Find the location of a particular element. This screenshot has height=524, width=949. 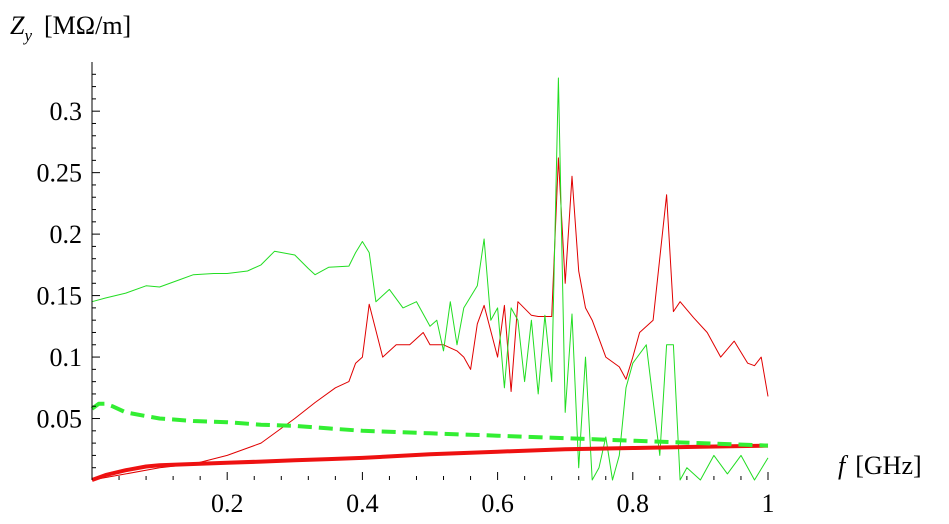

y-tick-label: 0.05 is located at coordinates (60, 419).